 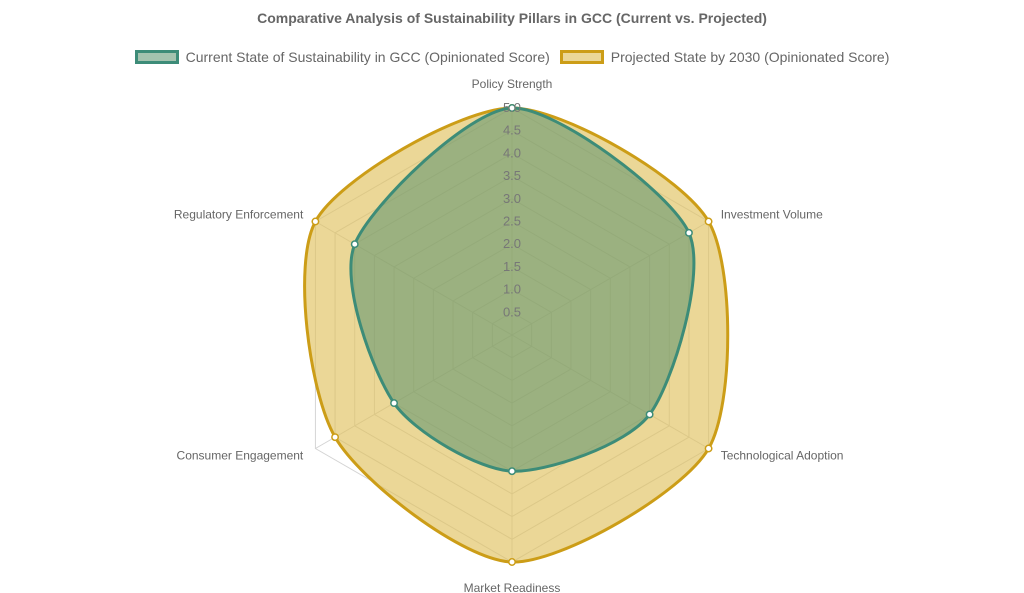 I want to click on tick-label-4: 2.0, so click(x=512, y=243).